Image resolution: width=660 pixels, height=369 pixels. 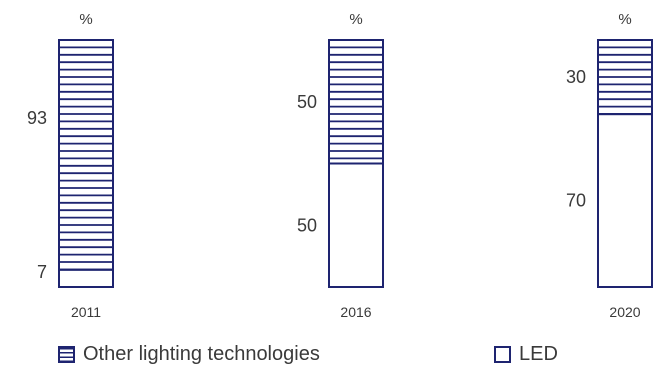 I want to click on unit-label-2011: %, so click(x=85, y=19).